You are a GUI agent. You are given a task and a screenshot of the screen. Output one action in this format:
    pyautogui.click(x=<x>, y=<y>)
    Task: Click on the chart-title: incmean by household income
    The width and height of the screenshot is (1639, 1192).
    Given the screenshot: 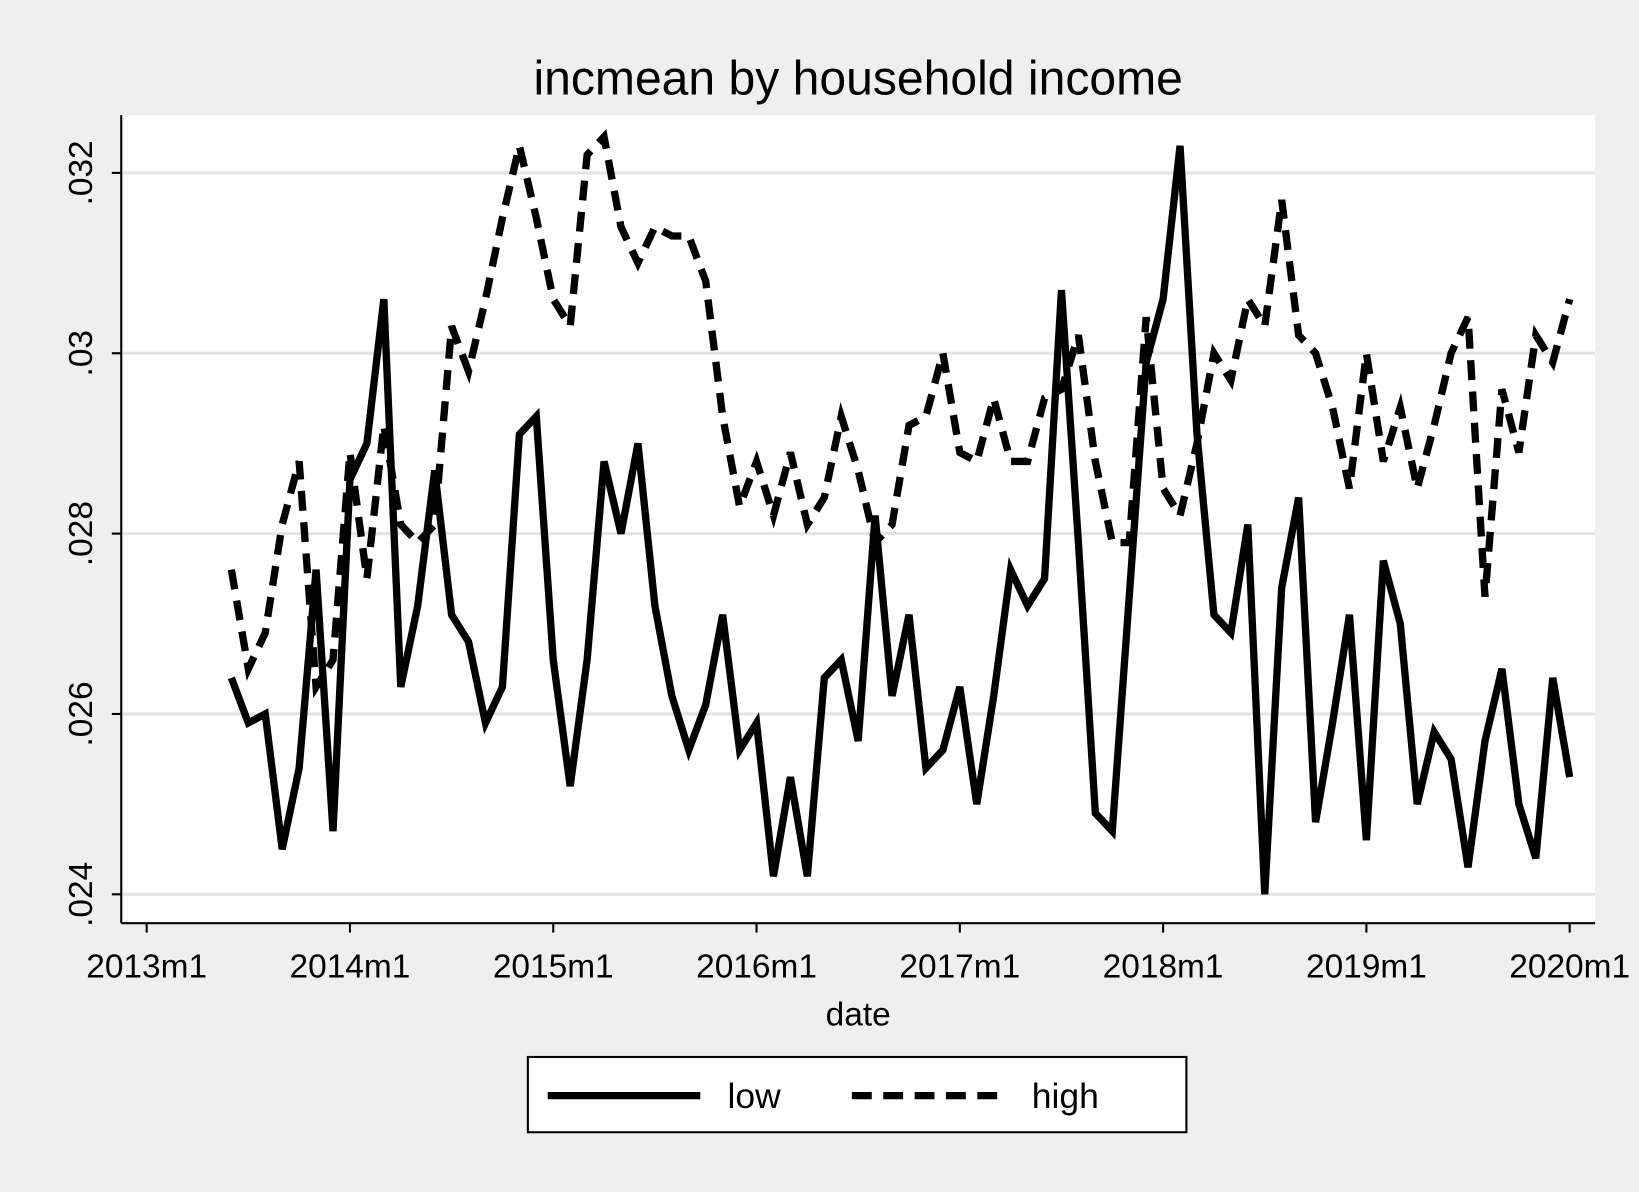 What is the action you would take?
    pyautogui.click(x=857, y=78)
    